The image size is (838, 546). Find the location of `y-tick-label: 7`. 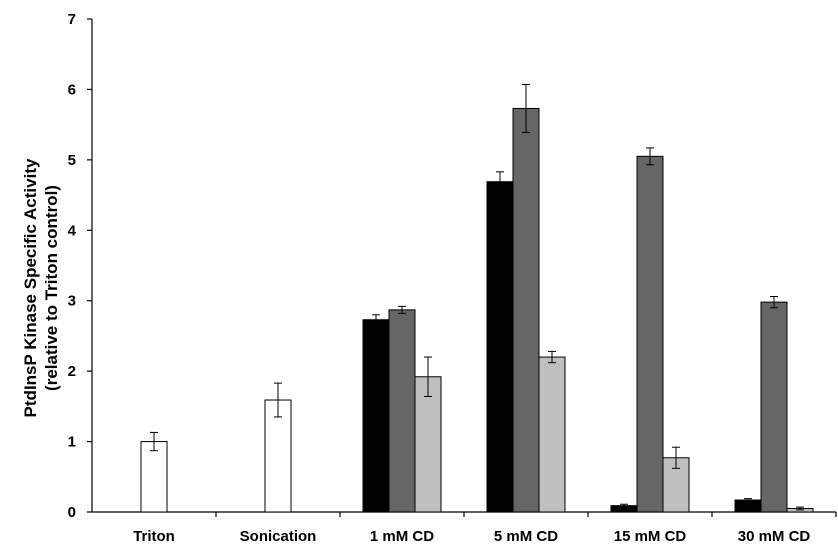

y-tick-label: 7 is located at coordinates (72, 19).